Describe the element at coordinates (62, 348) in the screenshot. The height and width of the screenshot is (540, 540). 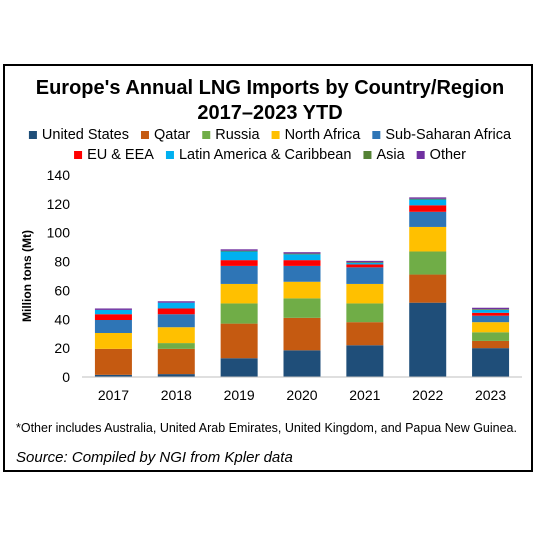
I see `y-tick-label: 20` at that location.